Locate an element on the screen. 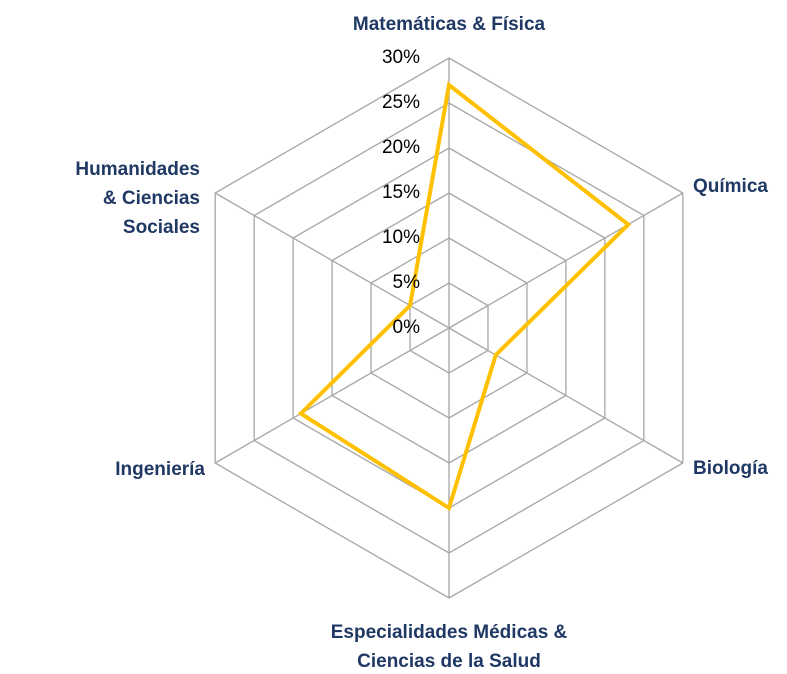 Image resolution: width=787 pixels, height=674 pixels. y-tick-label: 30% is located at coordinates (401, 57).